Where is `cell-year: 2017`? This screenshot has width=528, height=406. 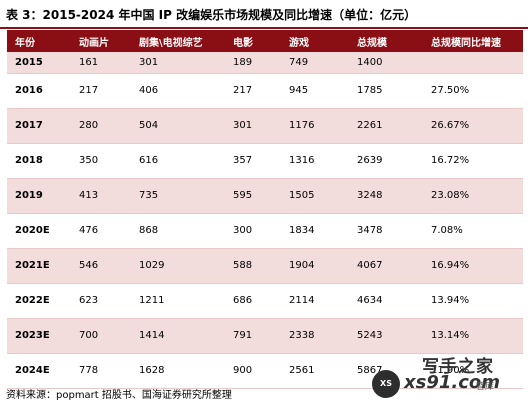 cell-year: 2017 is located at coordinates (29, 125).